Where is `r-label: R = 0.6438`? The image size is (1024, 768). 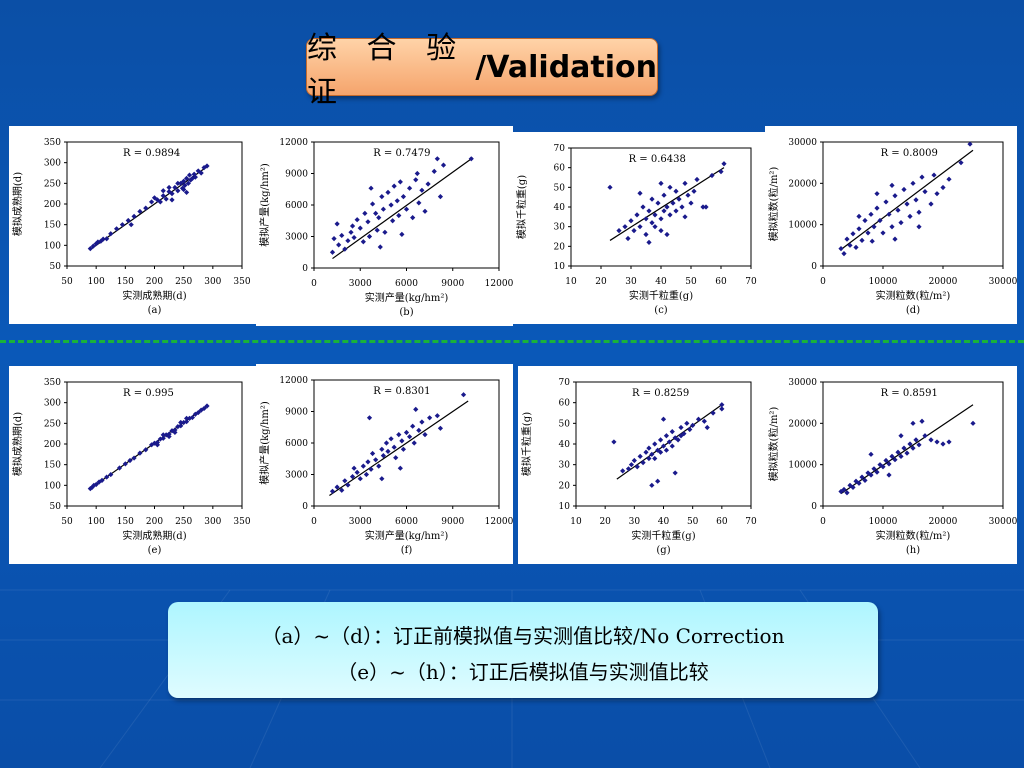 r-label: R = 0.6438 is located at coordinates (657, 159).